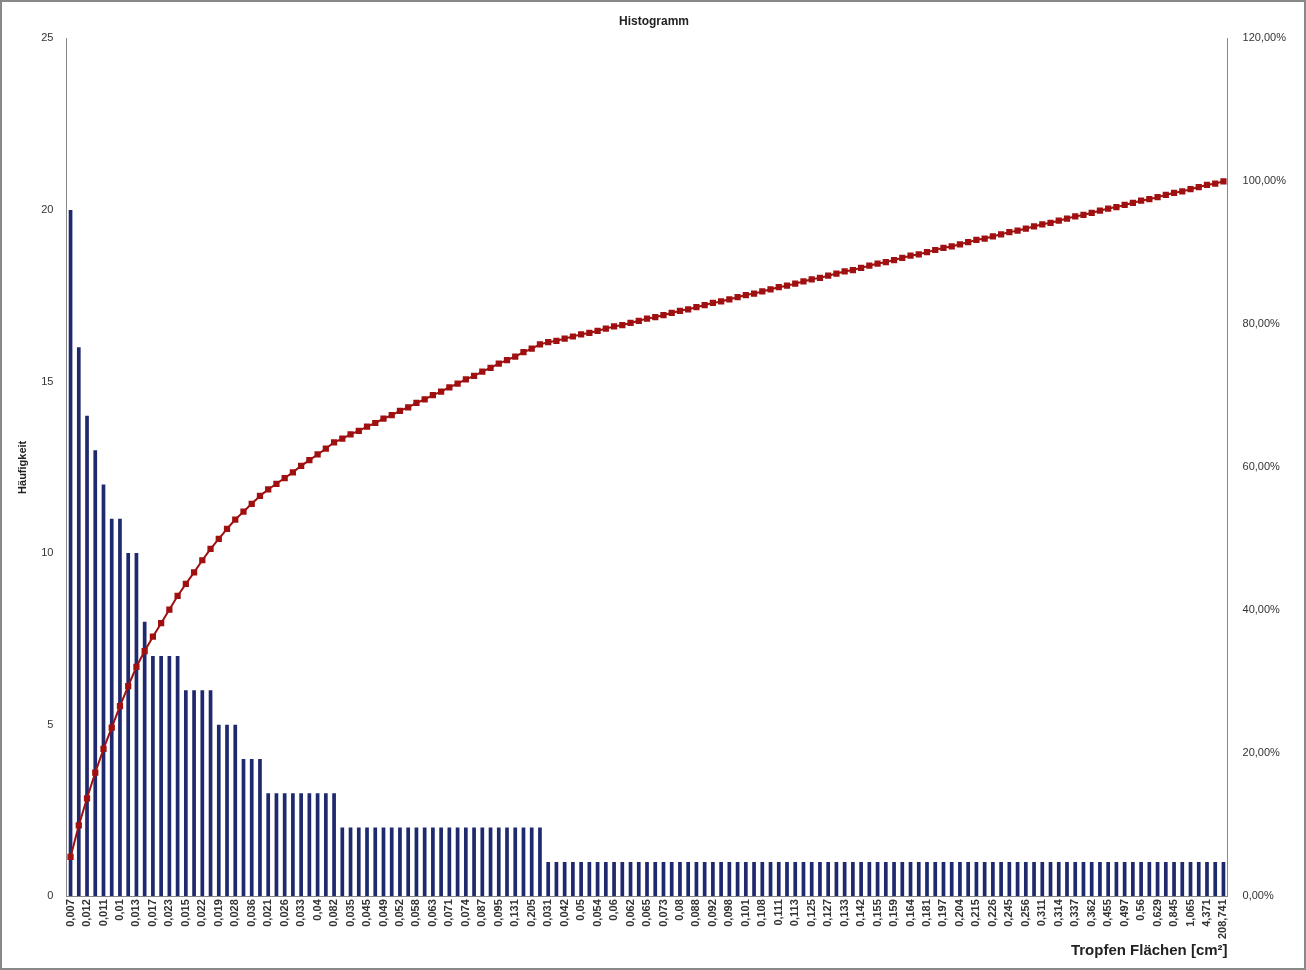 This screenshot has width=1306, height=970. What do you see at coordinates (398, 913) in the screenshot?
I see `x-tick-label: 0,052` at bounding box center [398, 913].